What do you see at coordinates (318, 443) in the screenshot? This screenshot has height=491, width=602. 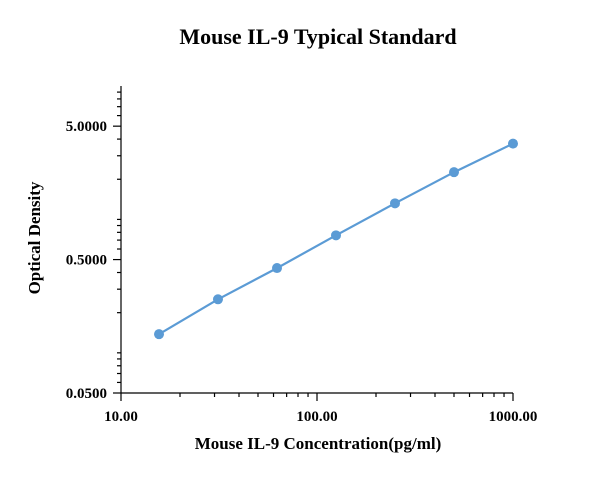 I see `x-axis-title: Mouse IL-9 Concentration(pg/ml)` at bounding box center [318, 443].